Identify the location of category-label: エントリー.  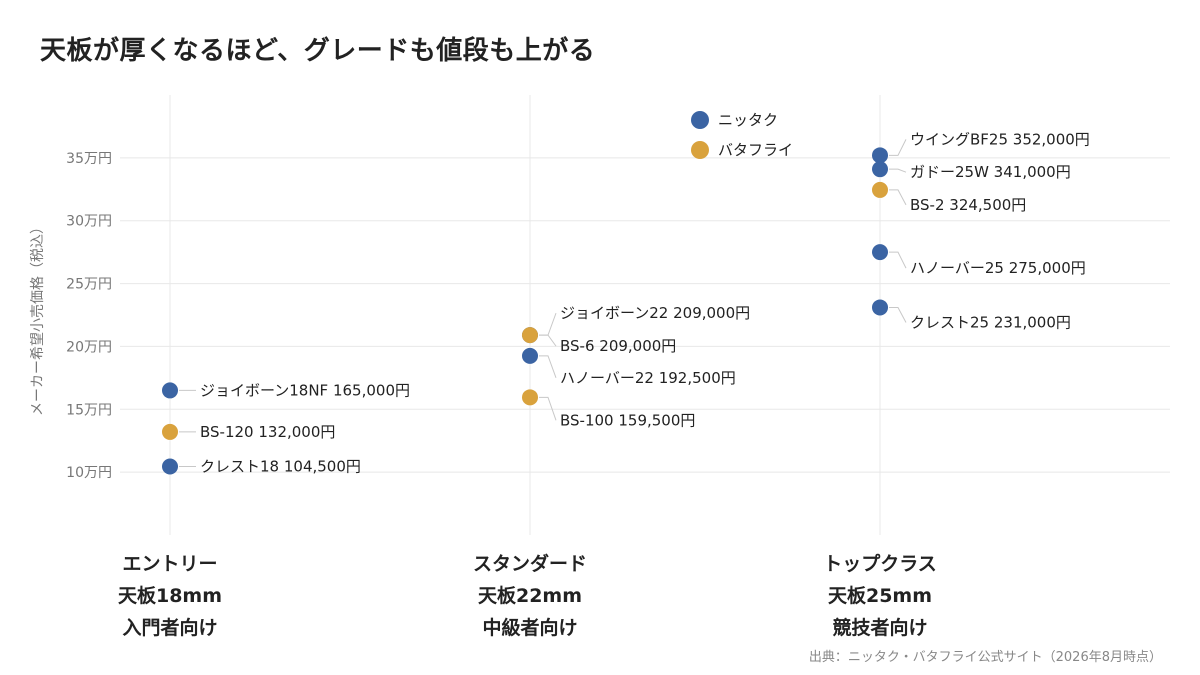
(169, 564).